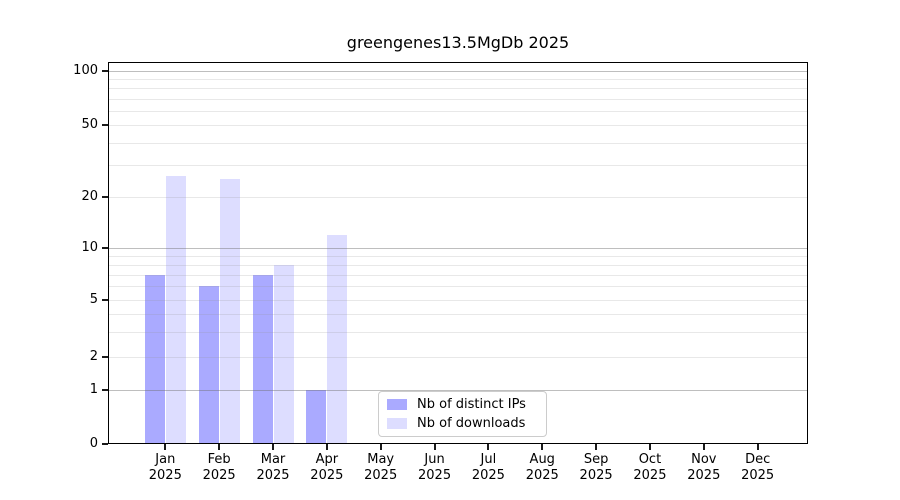 The width and height of the screenshot is (900, 500). Describe the element at coordinates (85, 70) in the screenshot. I see `y-tick-label-100: 100` at that location.